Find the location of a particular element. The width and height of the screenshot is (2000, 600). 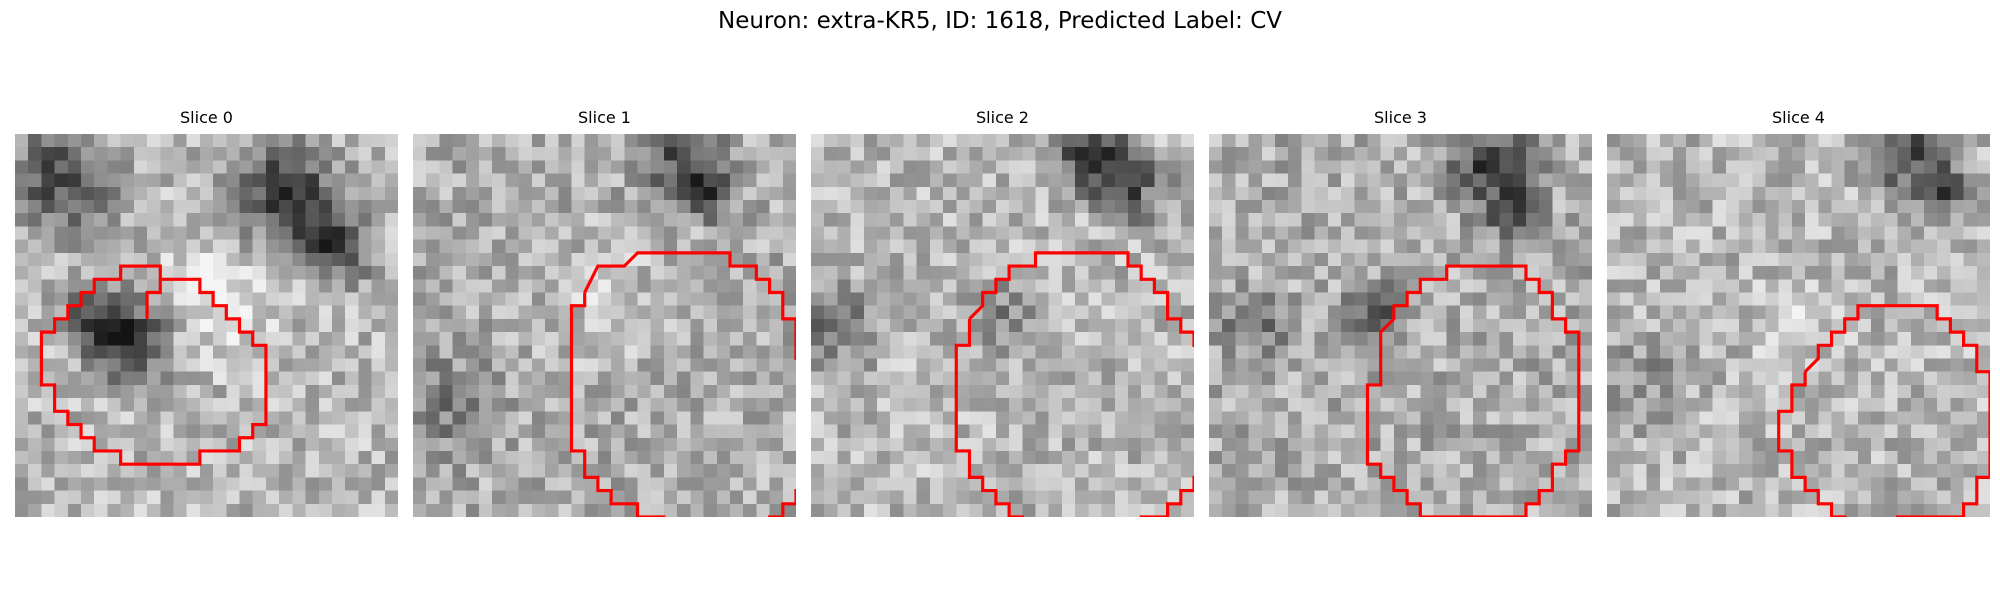

slice-panel-1: Slice 1 is located at coordinates (604, 312).